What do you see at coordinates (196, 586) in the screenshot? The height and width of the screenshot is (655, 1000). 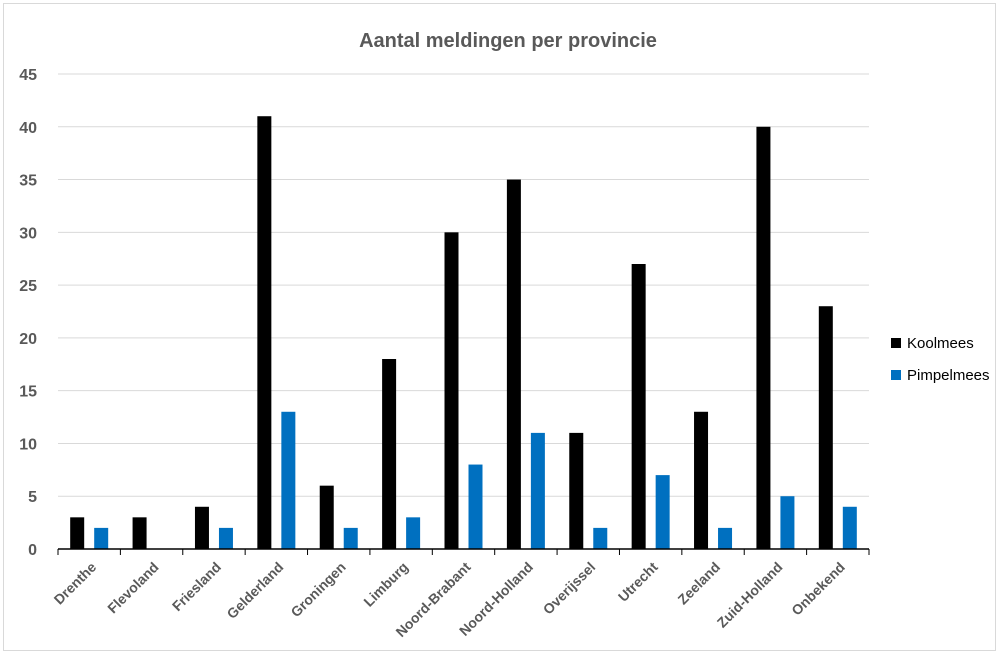 I see `x-tick-label: Friesland` at bounding box center [196, 586].